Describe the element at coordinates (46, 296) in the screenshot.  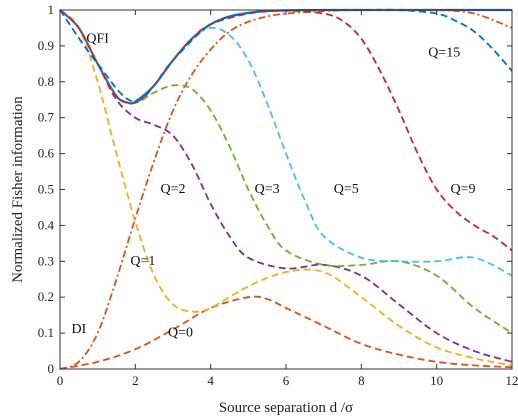
I see `y-tick-label: 0.2` at that location.